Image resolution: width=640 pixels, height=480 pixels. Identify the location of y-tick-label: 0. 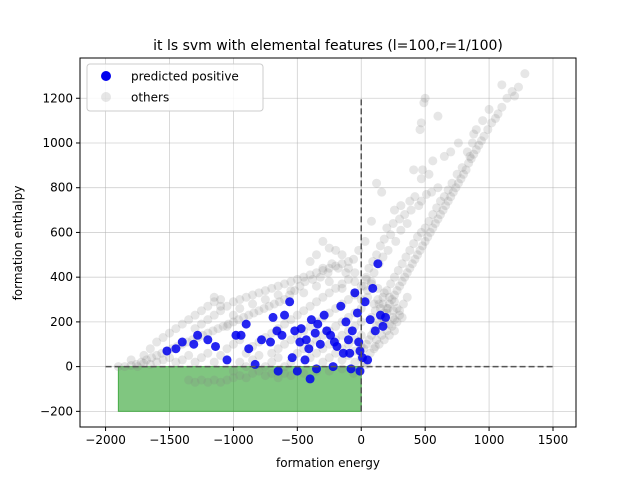
(69, 367).